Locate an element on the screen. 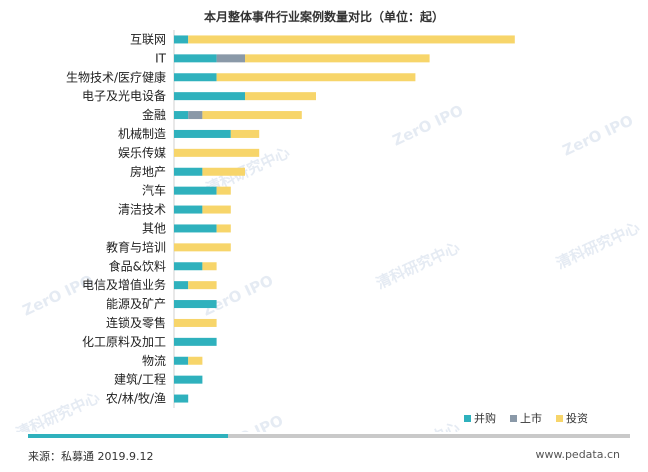 The width and height of the screenshot is (648, 472). chart-title: 本月整体事件行业案例数量对比（单位：起） is located at coordinates (323, 17).